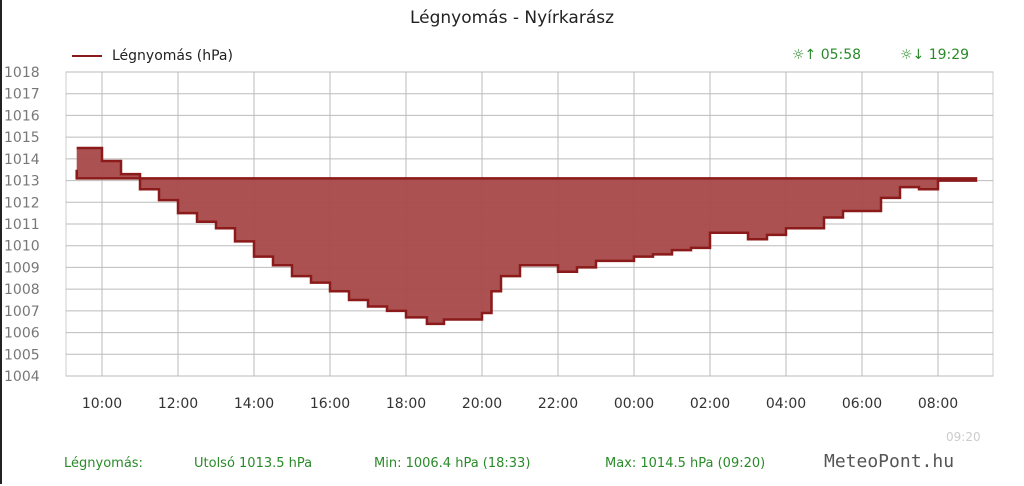  I want to click on x-tick-label: 20:00, so click(482, 404).